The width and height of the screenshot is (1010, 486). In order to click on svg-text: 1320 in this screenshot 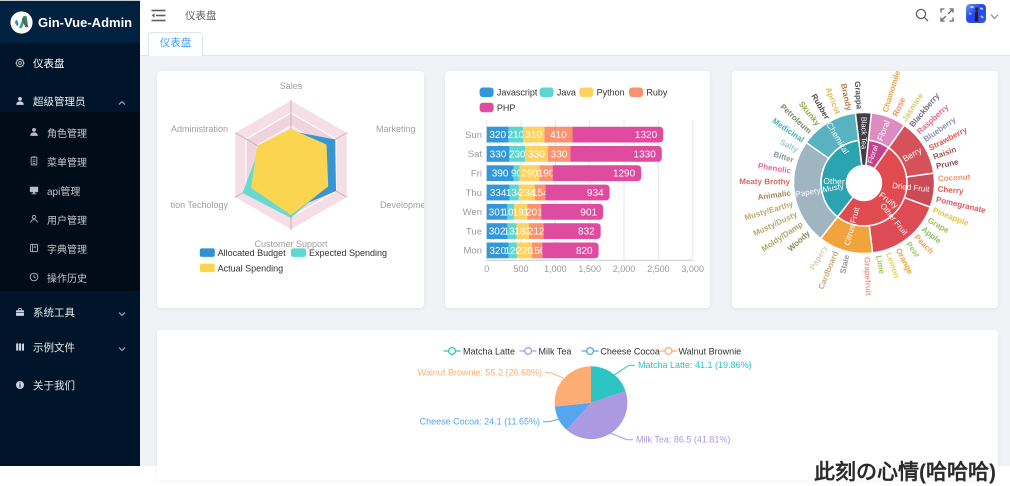, I will do `click(646, 135)`.